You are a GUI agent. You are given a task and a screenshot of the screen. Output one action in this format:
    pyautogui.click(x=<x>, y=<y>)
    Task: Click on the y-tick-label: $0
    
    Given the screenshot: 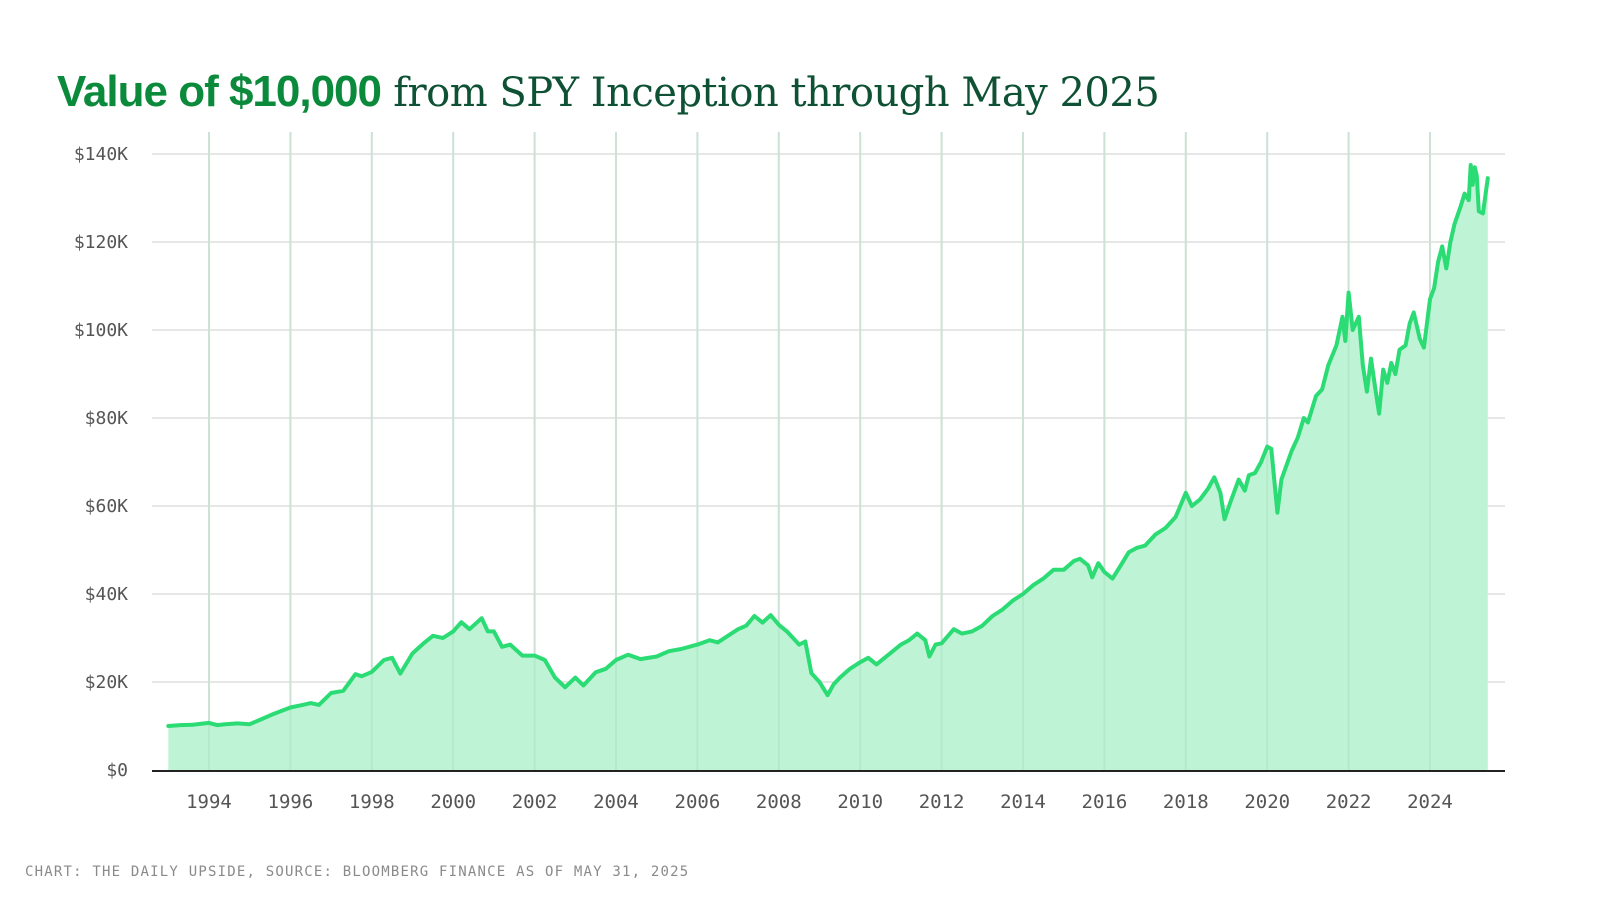 What is the action you would take?
    pyautogui.click(x=117, y=770)
    